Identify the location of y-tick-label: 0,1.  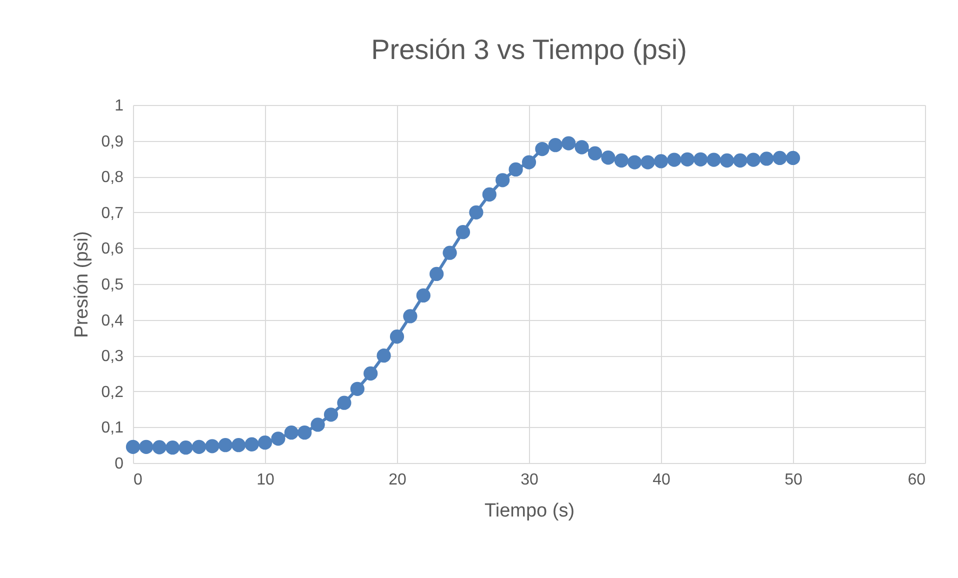
(112, 428).